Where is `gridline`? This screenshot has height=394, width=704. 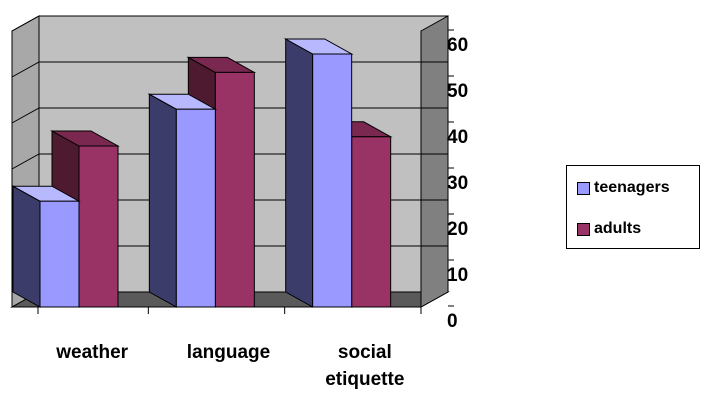 gridline is located at coordinates (229, 23).